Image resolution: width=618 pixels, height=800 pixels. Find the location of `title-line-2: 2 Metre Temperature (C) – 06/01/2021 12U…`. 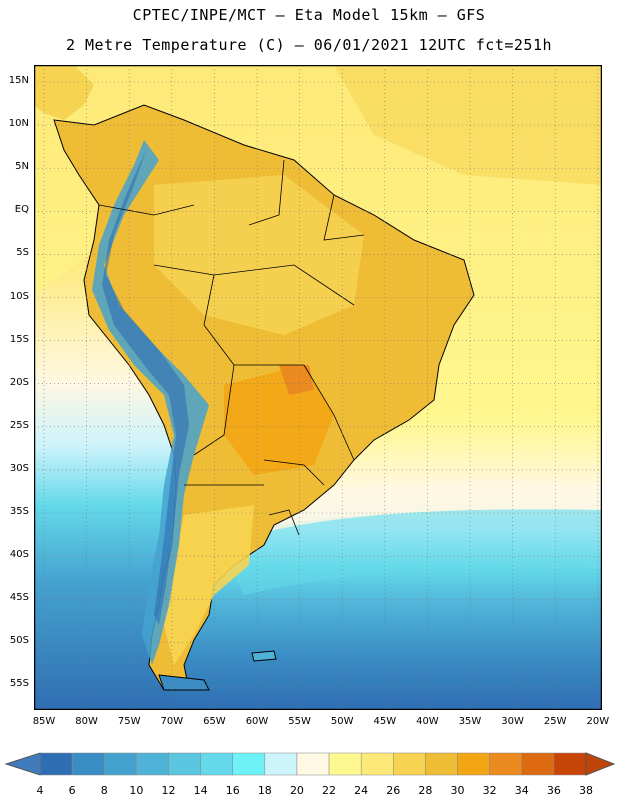

title-line-2: 2 Metre Temperature (C) – 06/01/2021 12U… is located at coordinates (309, 45).